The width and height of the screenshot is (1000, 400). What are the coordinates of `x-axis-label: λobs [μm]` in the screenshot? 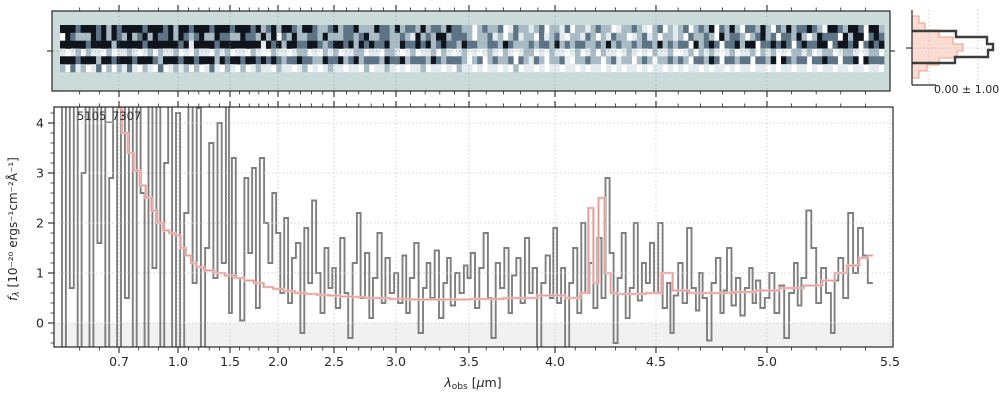 It's located at (472, 383).